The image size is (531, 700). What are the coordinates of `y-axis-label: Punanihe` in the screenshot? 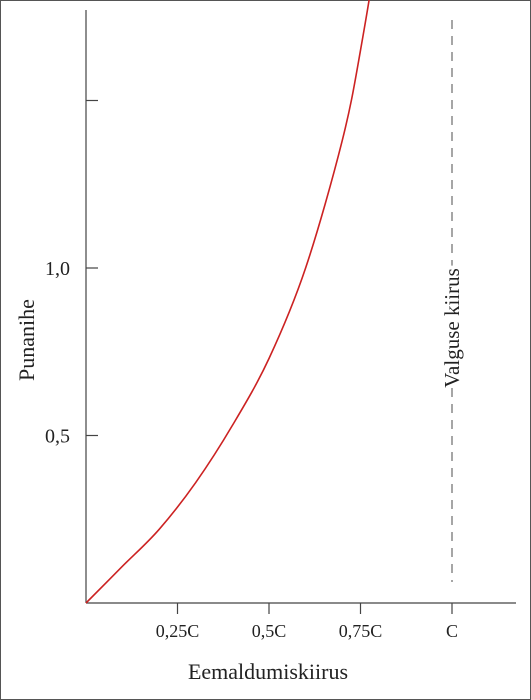 It's located at (26, 340).